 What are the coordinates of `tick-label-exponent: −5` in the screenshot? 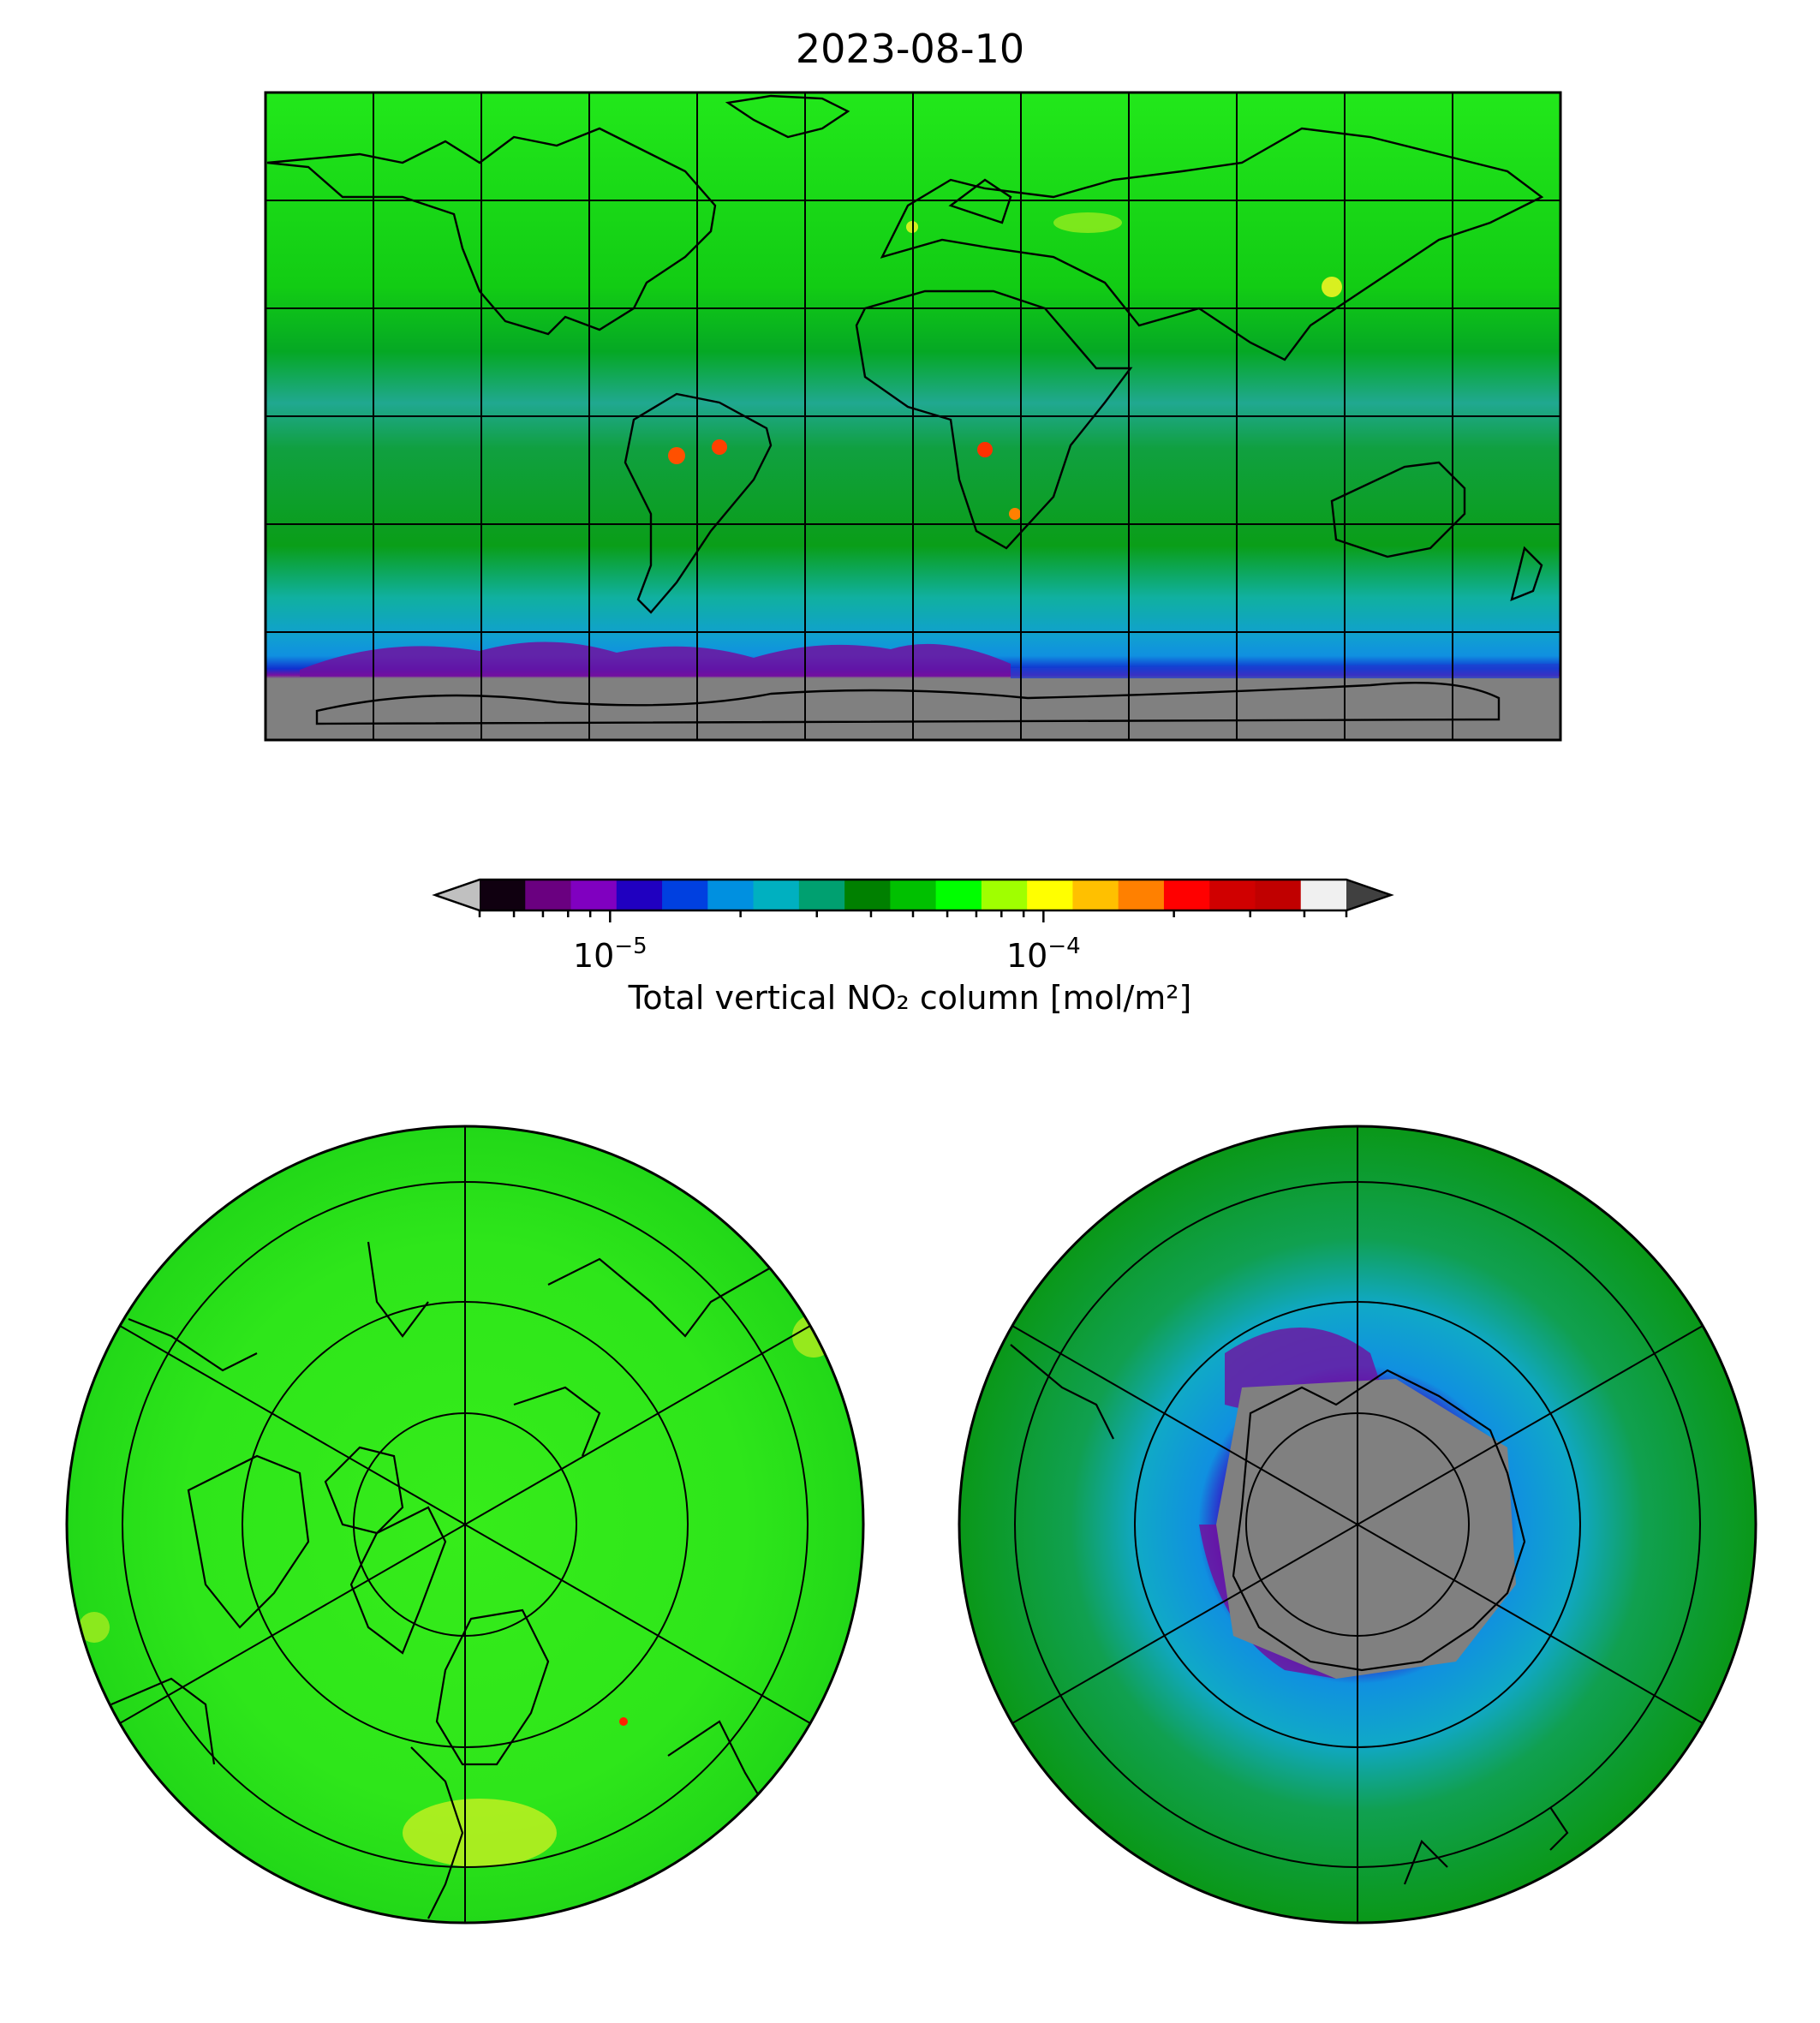 It's located at (630, 946).